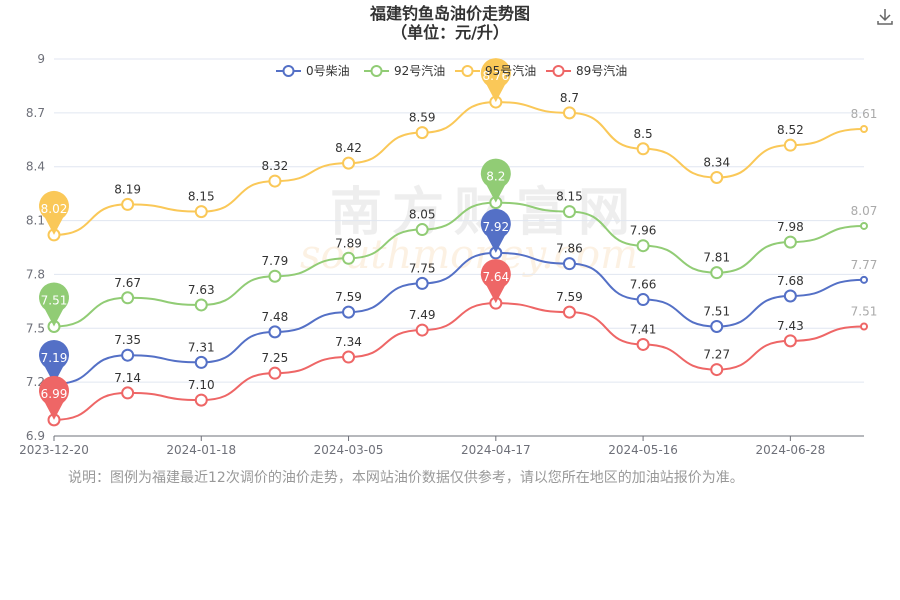  Describe the element at coordinates (35, 167) in the screenshot. I see `y-tick-label: 8.4` at that location.